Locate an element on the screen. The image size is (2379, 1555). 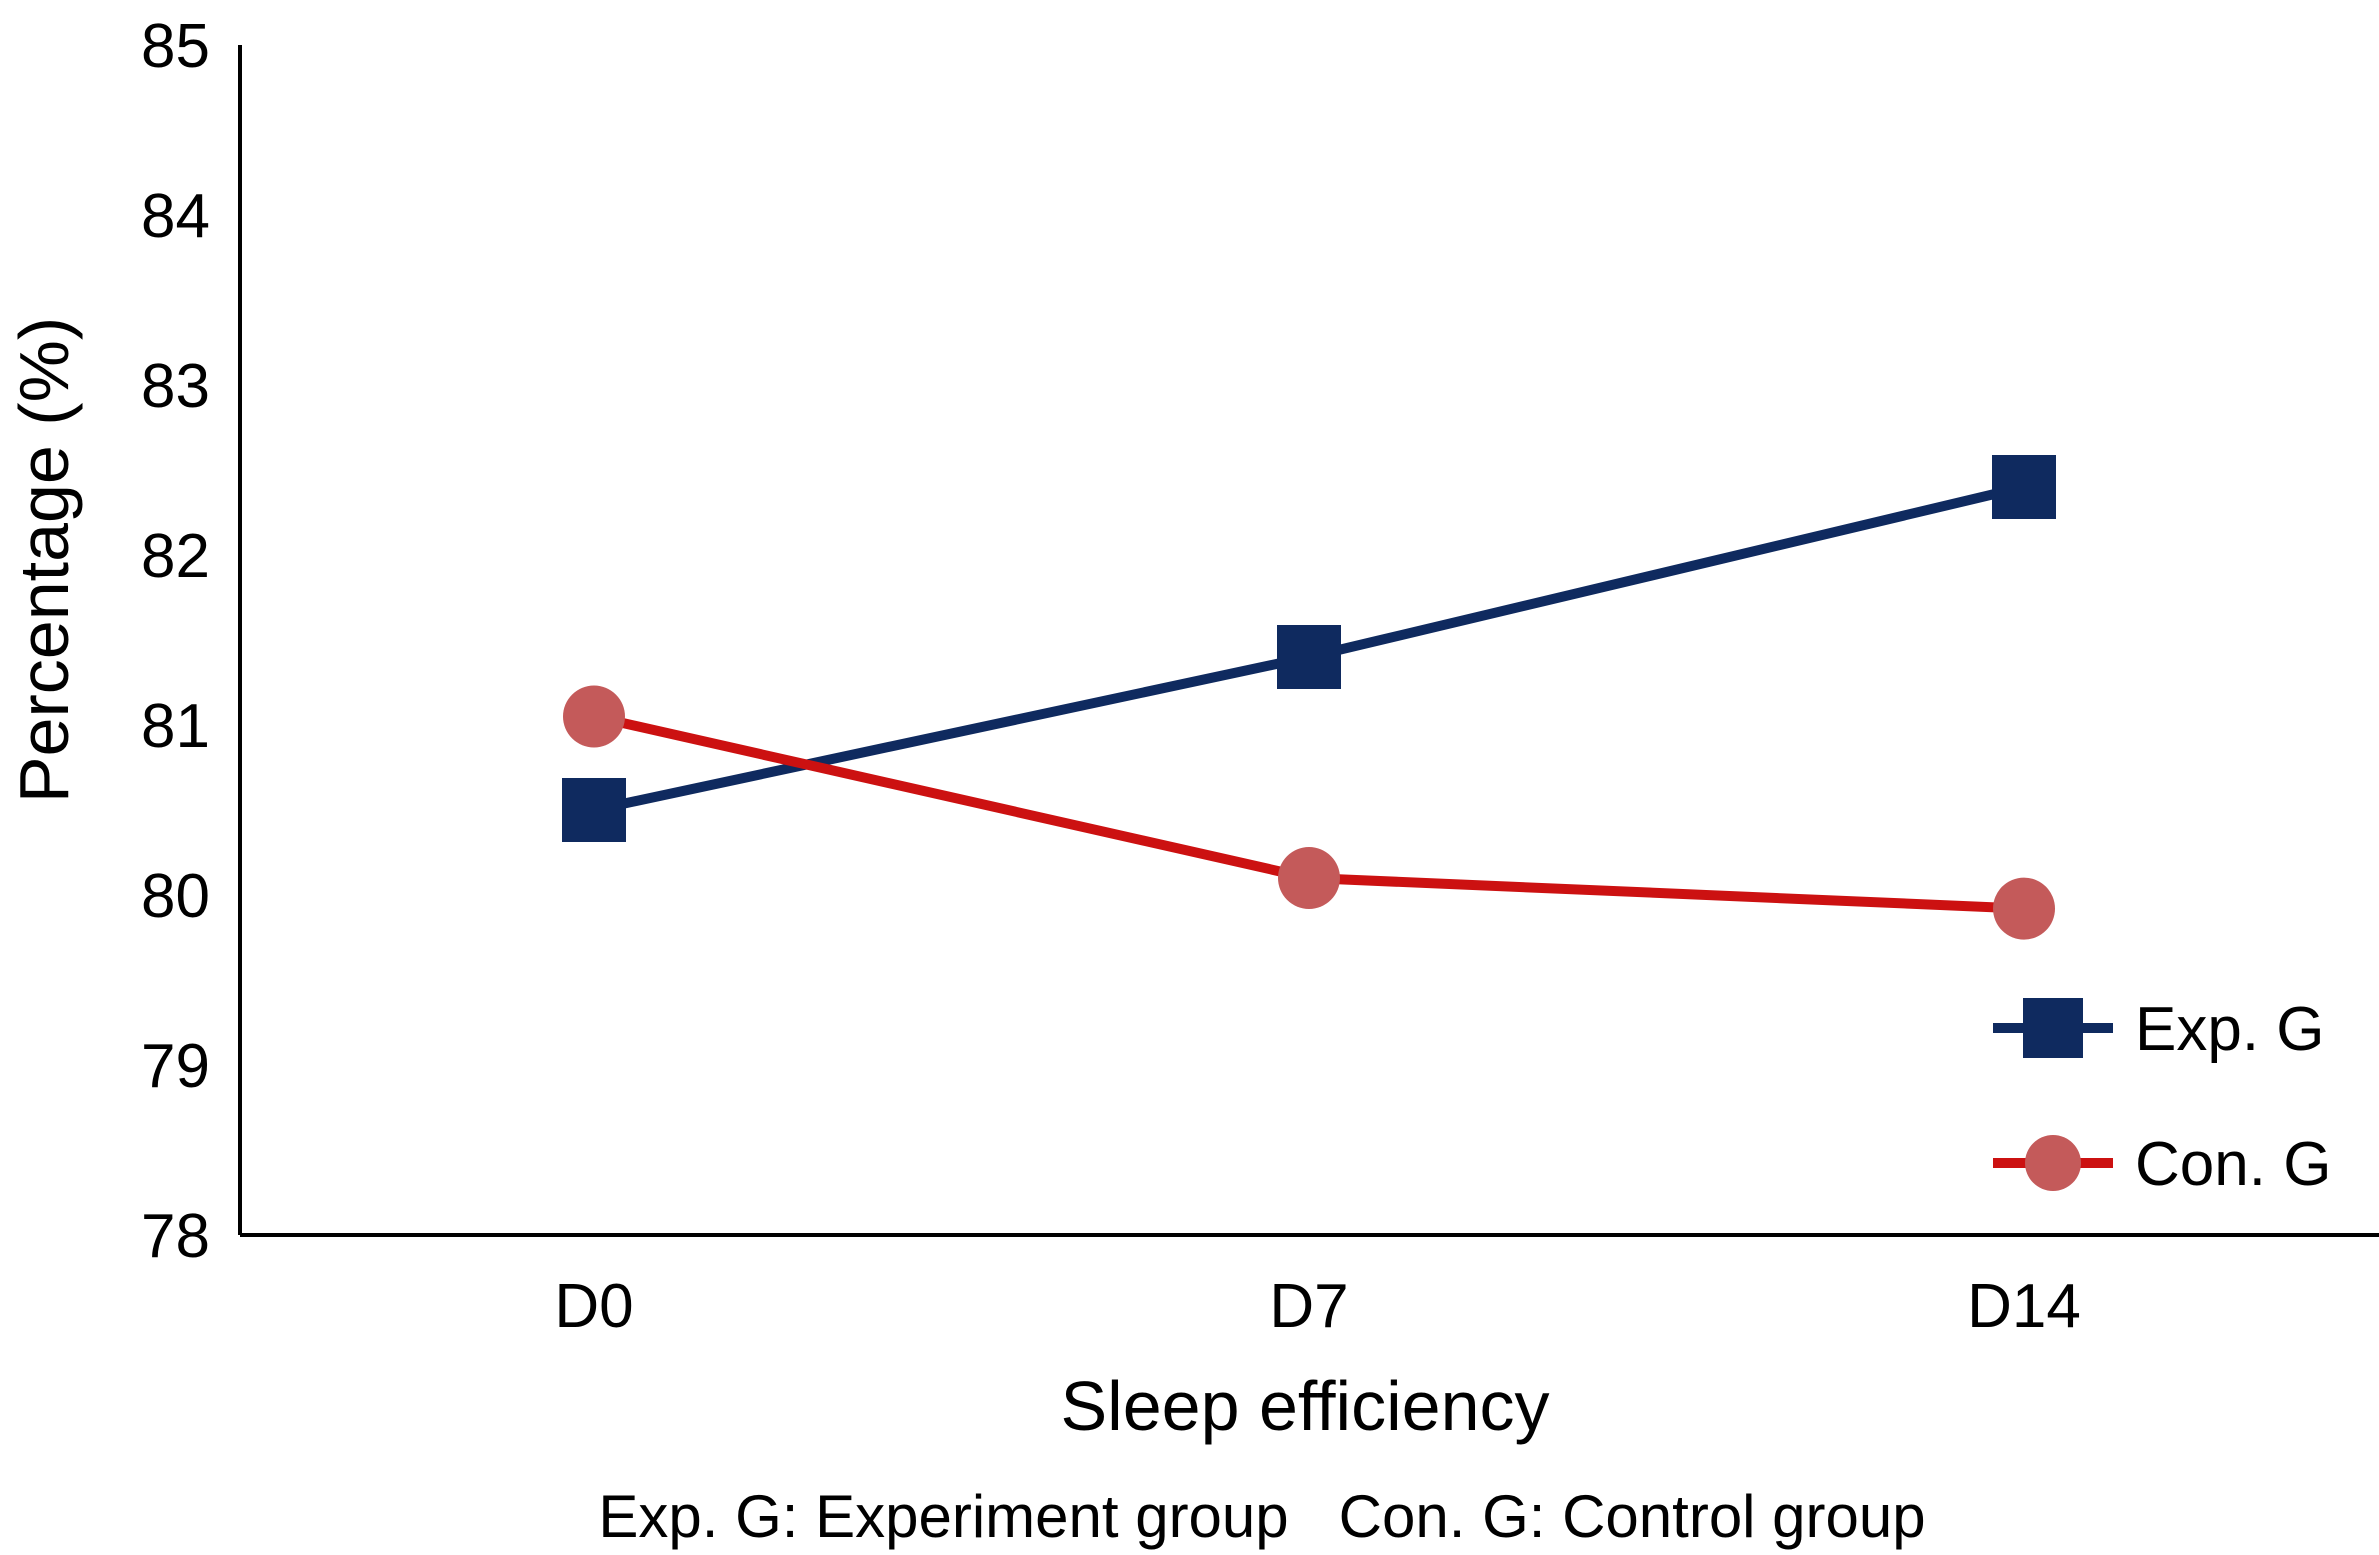
x-axis: D0 D7 D14 is located at coordinates (1309, 1287).